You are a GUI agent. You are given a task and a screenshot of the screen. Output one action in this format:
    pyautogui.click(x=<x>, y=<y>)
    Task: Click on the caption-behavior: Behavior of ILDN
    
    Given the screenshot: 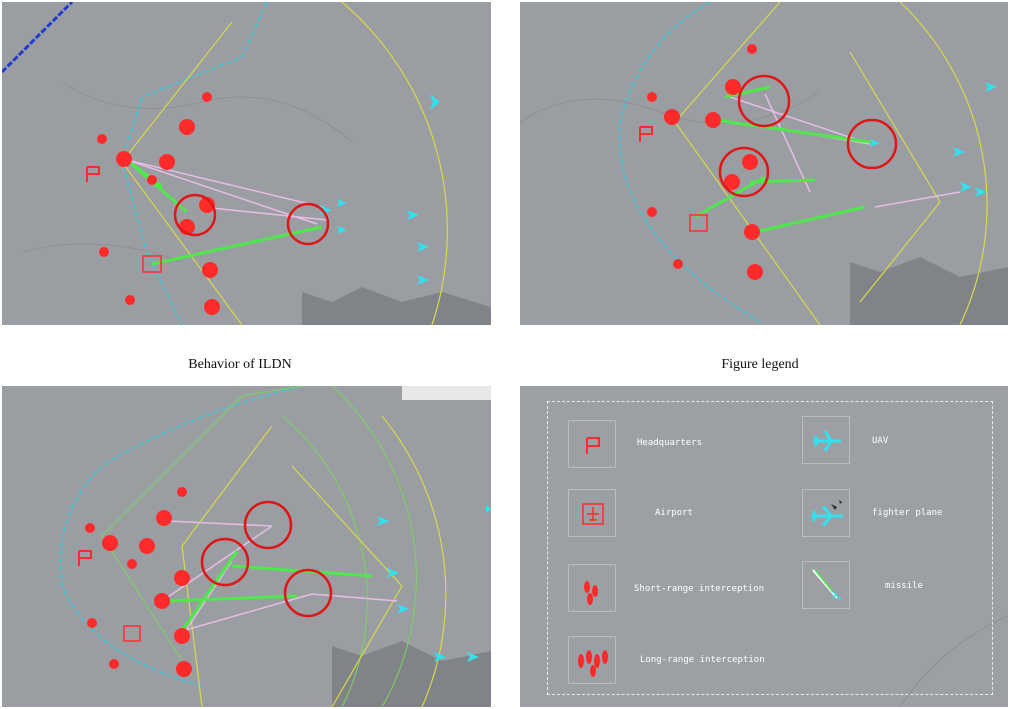 What is the action you would take?
    pyautogui.click(x=240, y=364)
    